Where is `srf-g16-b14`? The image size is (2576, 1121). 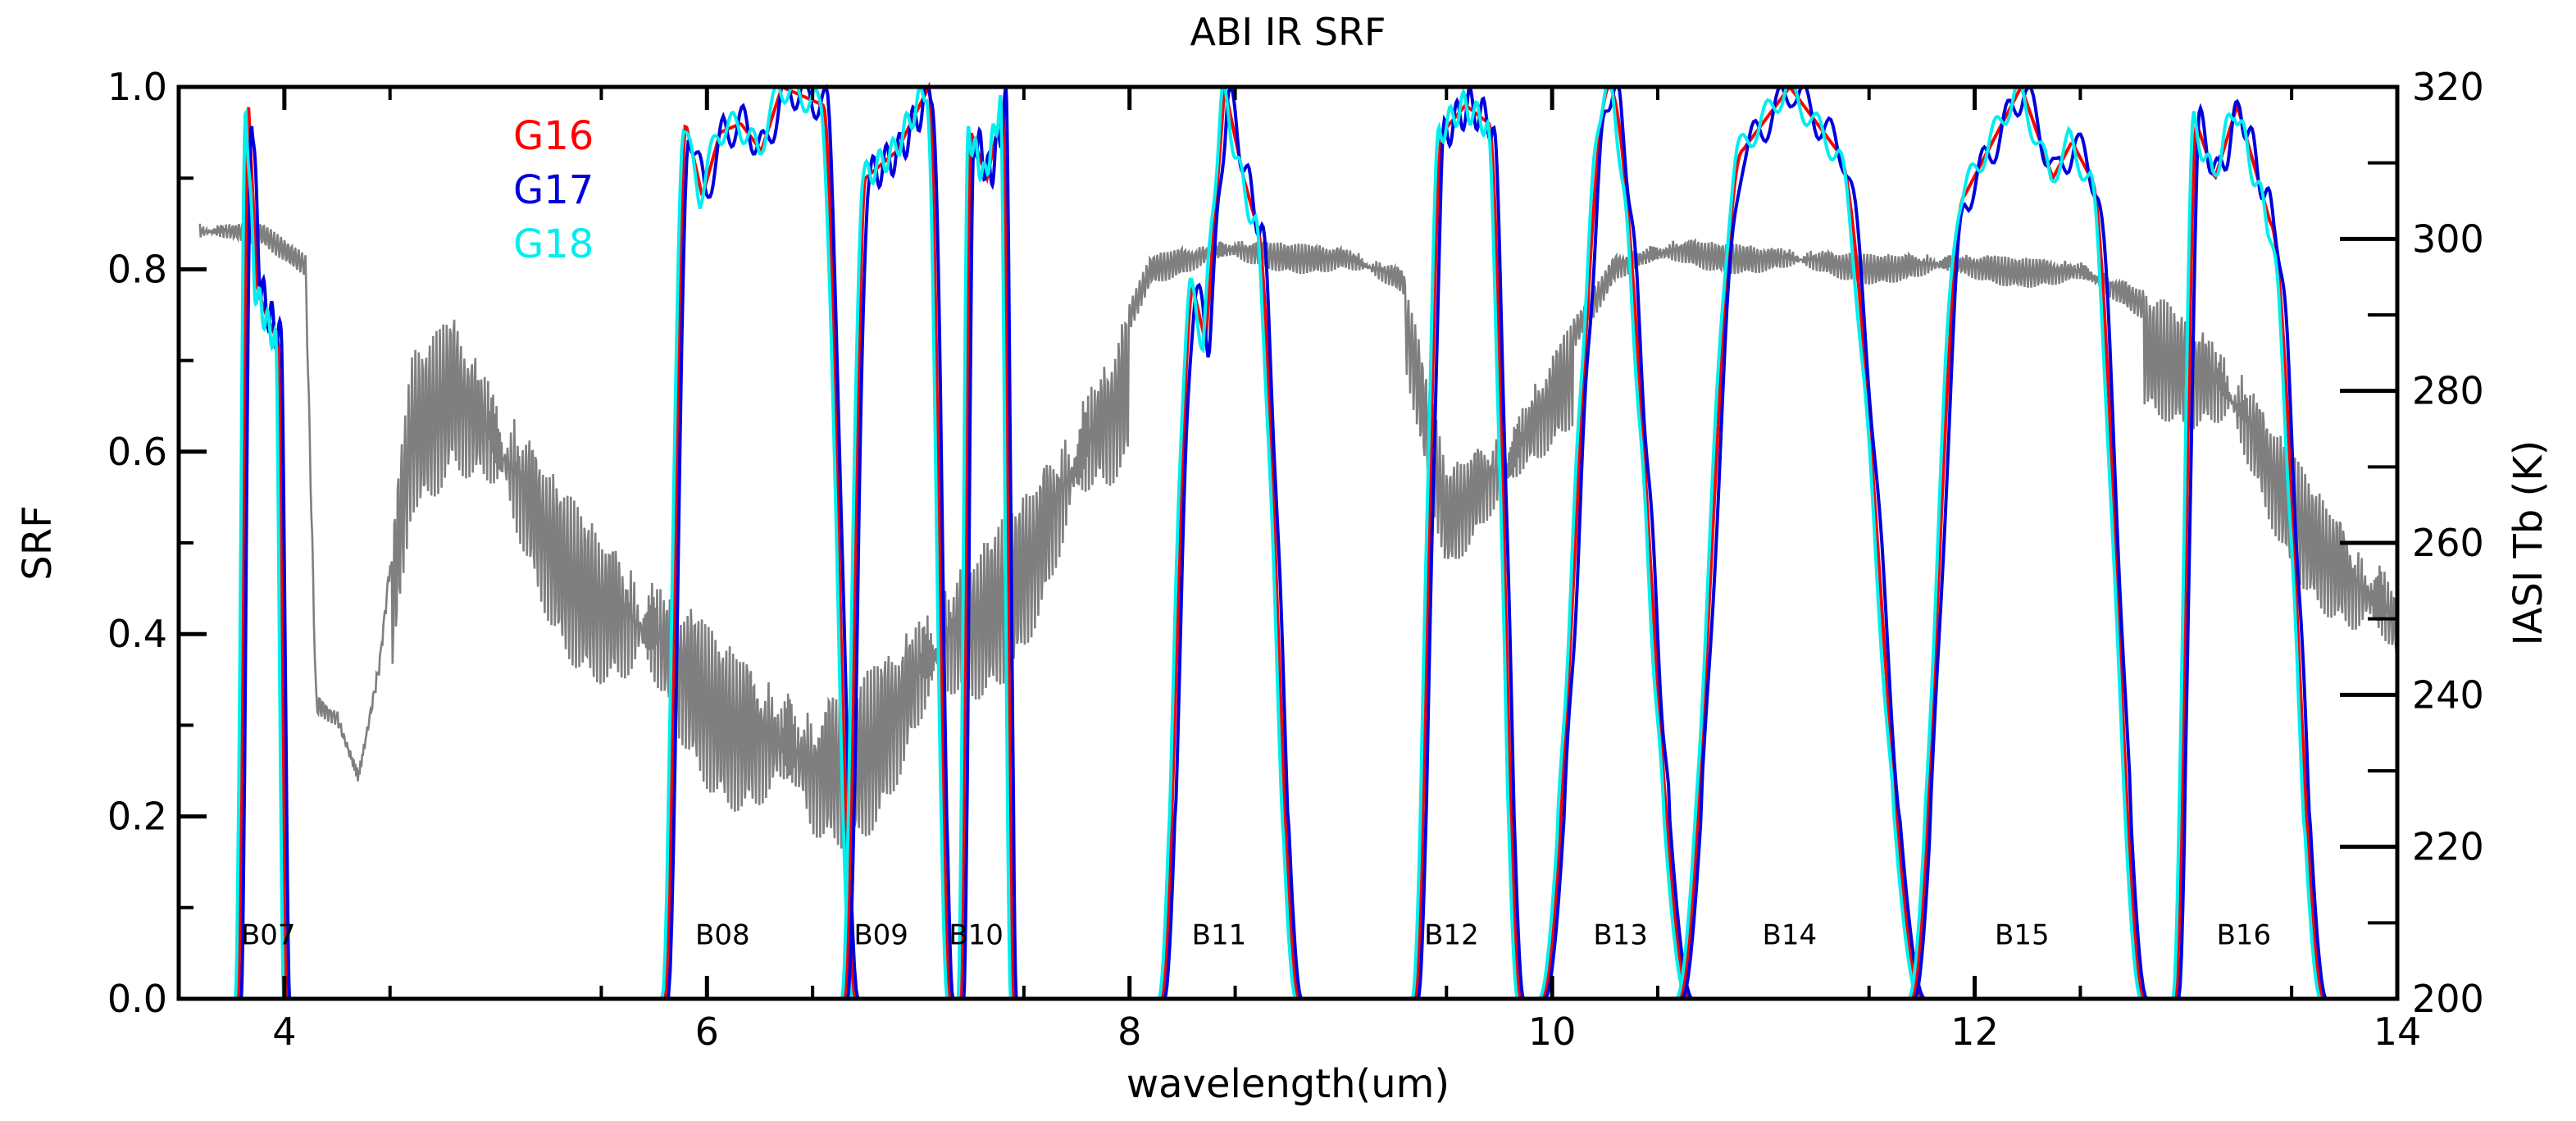 srf-g16-b14 is located at coordinates (1800, 542).